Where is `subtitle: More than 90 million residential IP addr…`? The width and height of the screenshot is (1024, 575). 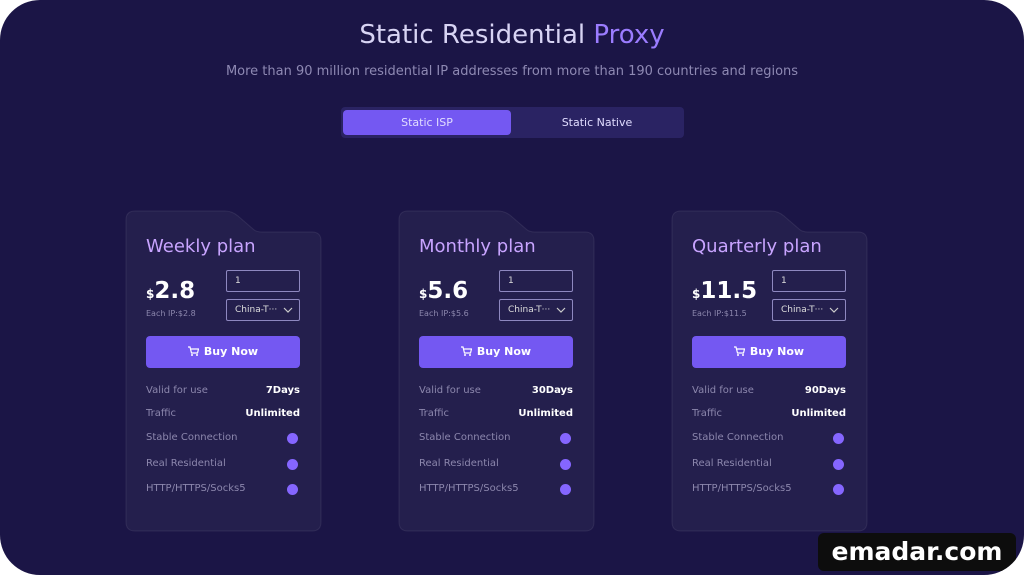
subtitle: More than 90 million residential IP addr… is located at coordinates (512, 71).